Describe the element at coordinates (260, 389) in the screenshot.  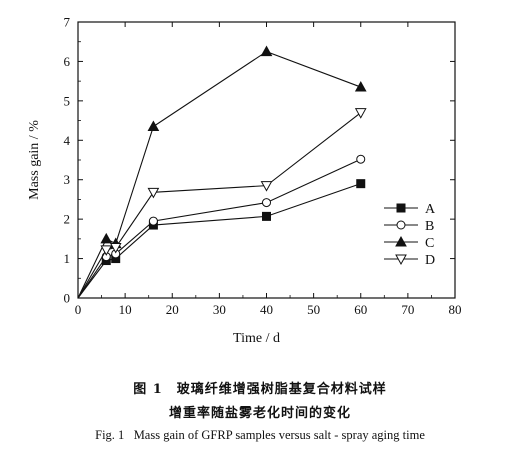
I see `caption-chinese-line-1: 图 1 玻璃纤维增强树脂基复合材料试样` at that location.